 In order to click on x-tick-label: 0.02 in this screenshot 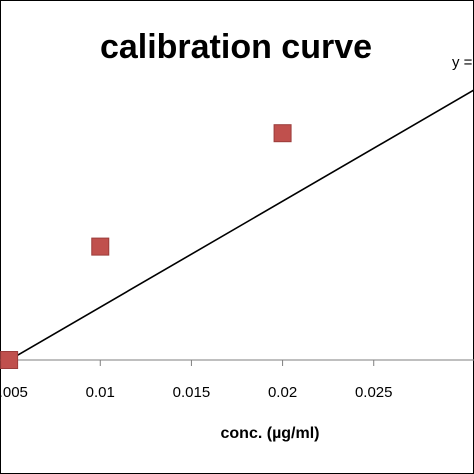, I will do `click(282, 392)`.